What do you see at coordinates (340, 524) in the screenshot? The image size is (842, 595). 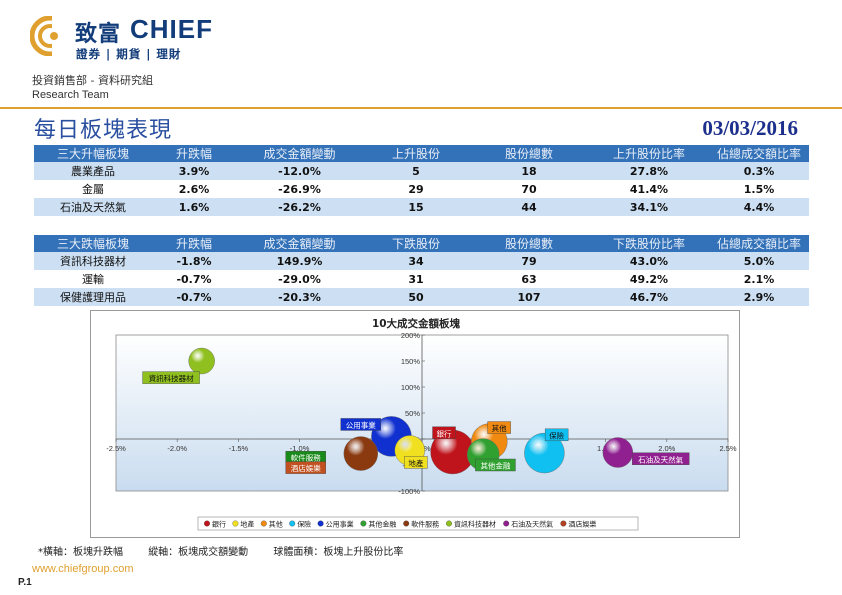 I see `legend-entry: 公用事業` at bounding box center [340, 524].